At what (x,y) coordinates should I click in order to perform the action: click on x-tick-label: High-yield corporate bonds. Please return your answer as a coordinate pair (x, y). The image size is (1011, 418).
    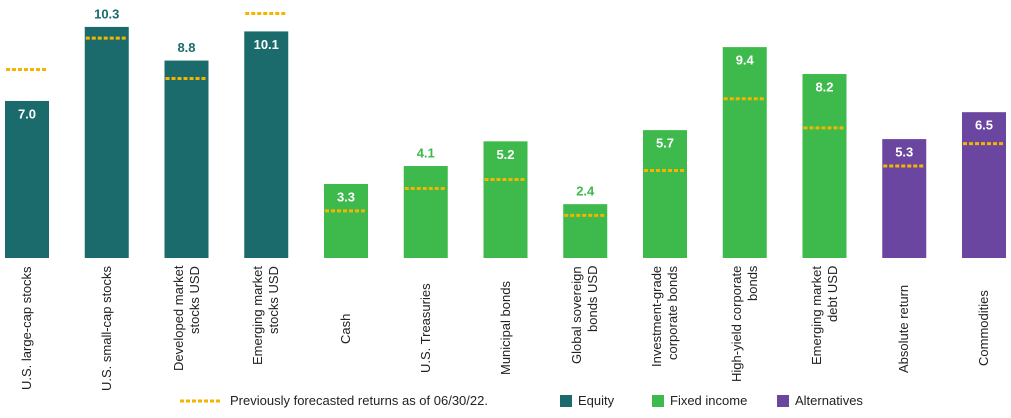
    Looking at the image, I should click on (744, 324).